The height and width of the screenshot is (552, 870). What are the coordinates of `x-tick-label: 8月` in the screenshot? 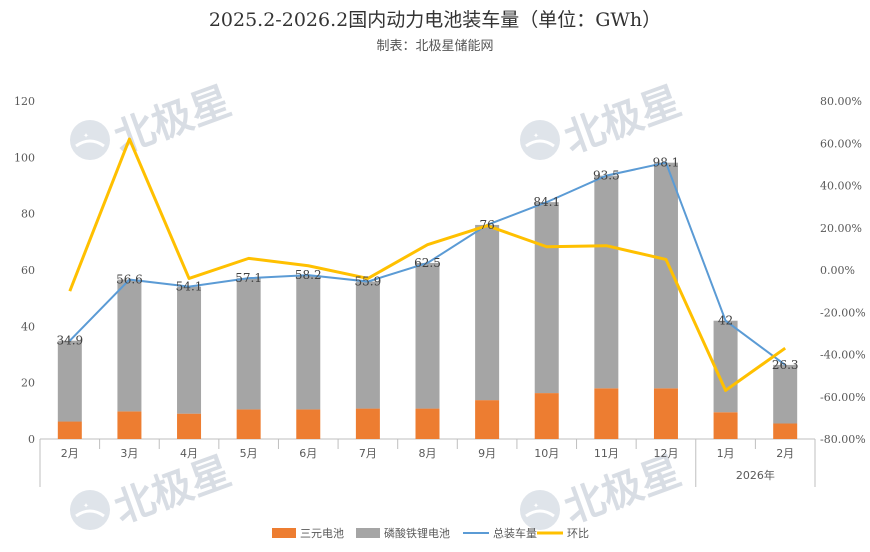 It's located at (428, 453).